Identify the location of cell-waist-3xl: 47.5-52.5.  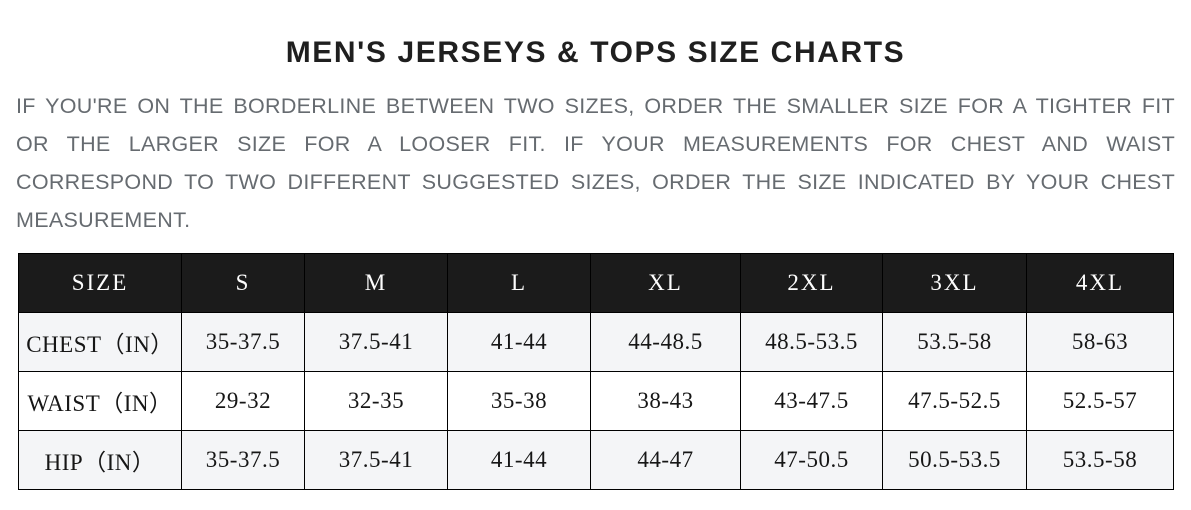
(954, 401).